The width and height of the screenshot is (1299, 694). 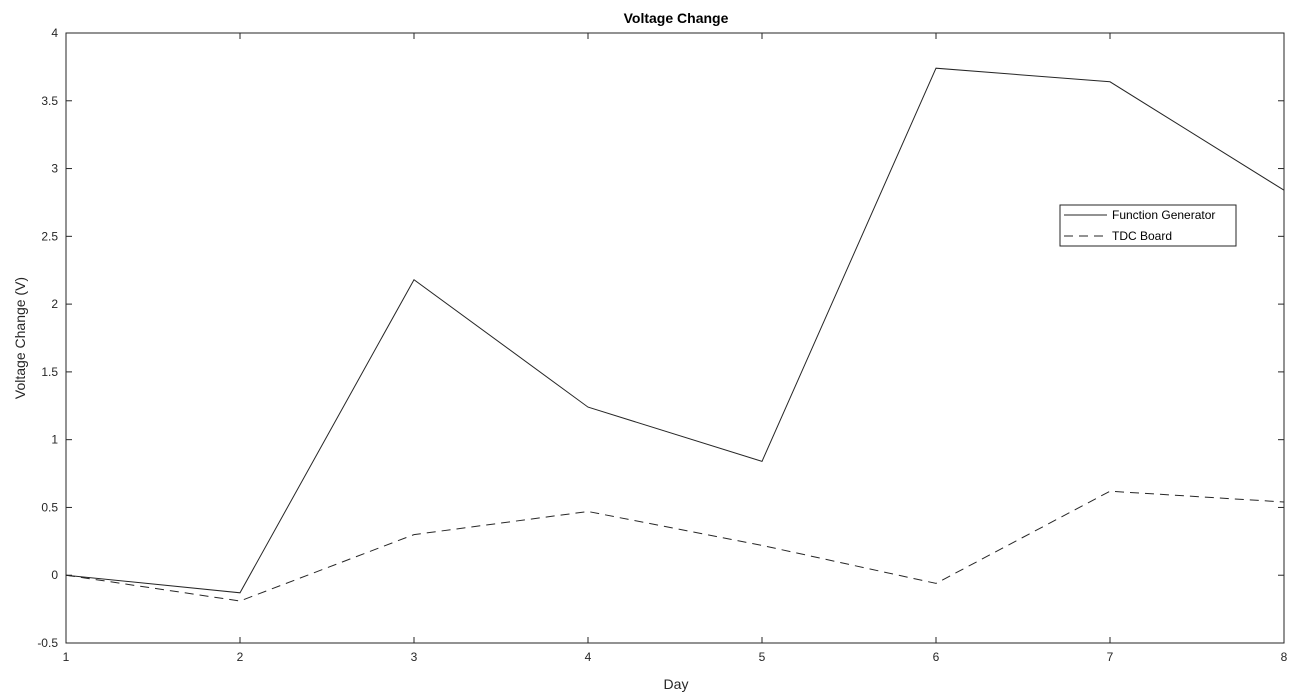 What do you see at coordinates (49, 236) in the screenshot?
I see `y-tick-label: 2.5` at bounding box center [49, 236].